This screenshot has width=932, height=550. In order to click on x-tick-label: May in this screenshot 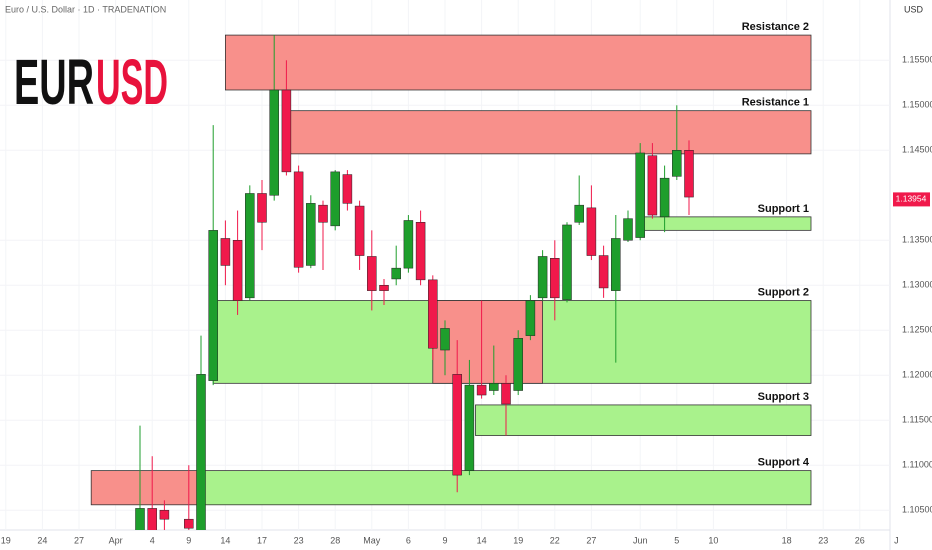, I will do `click(372, 540)`.